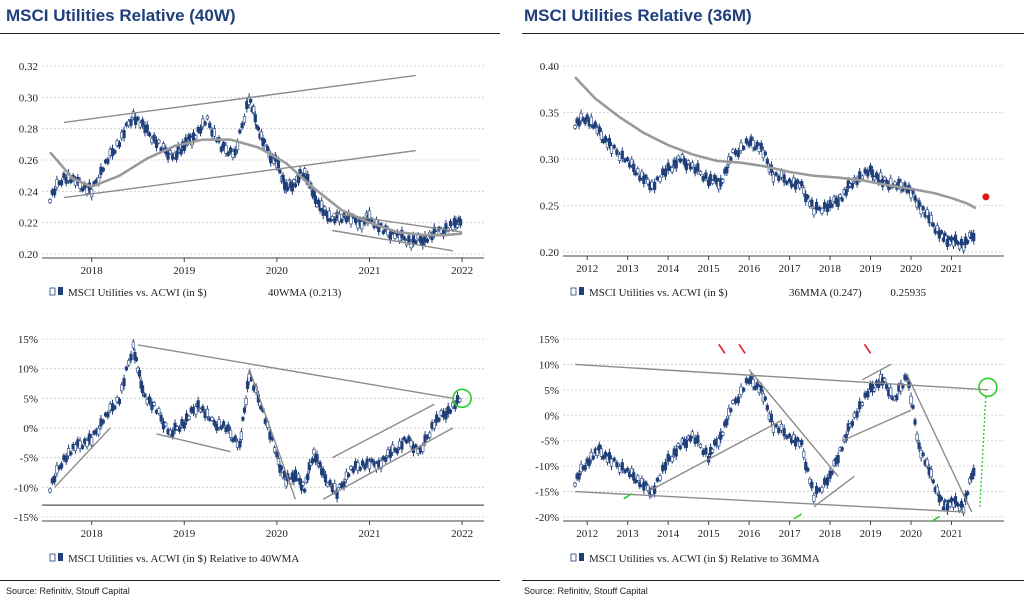 This screenshot has height=604, width=1024. What do you see at coordinates (628, 496) in the screenshot?
I see `buy-arrow` at bounding box center [628, 496].